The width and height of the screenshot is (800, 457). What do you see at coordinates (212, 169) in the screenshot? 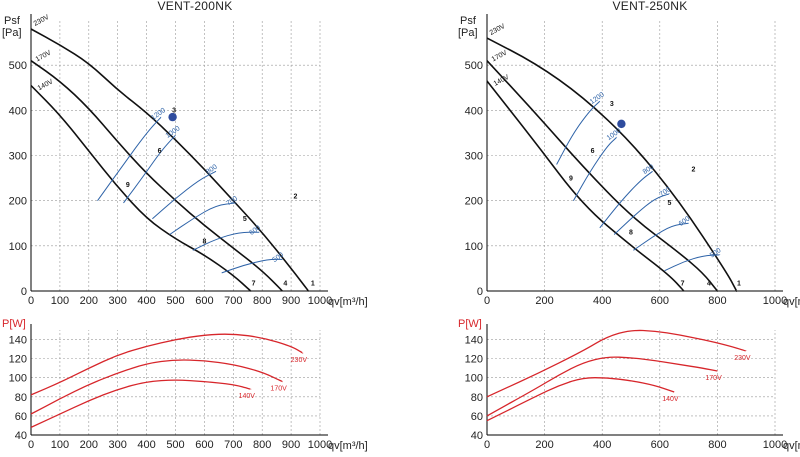
I see `speed-label: 800` at bounding box center [212, 169].